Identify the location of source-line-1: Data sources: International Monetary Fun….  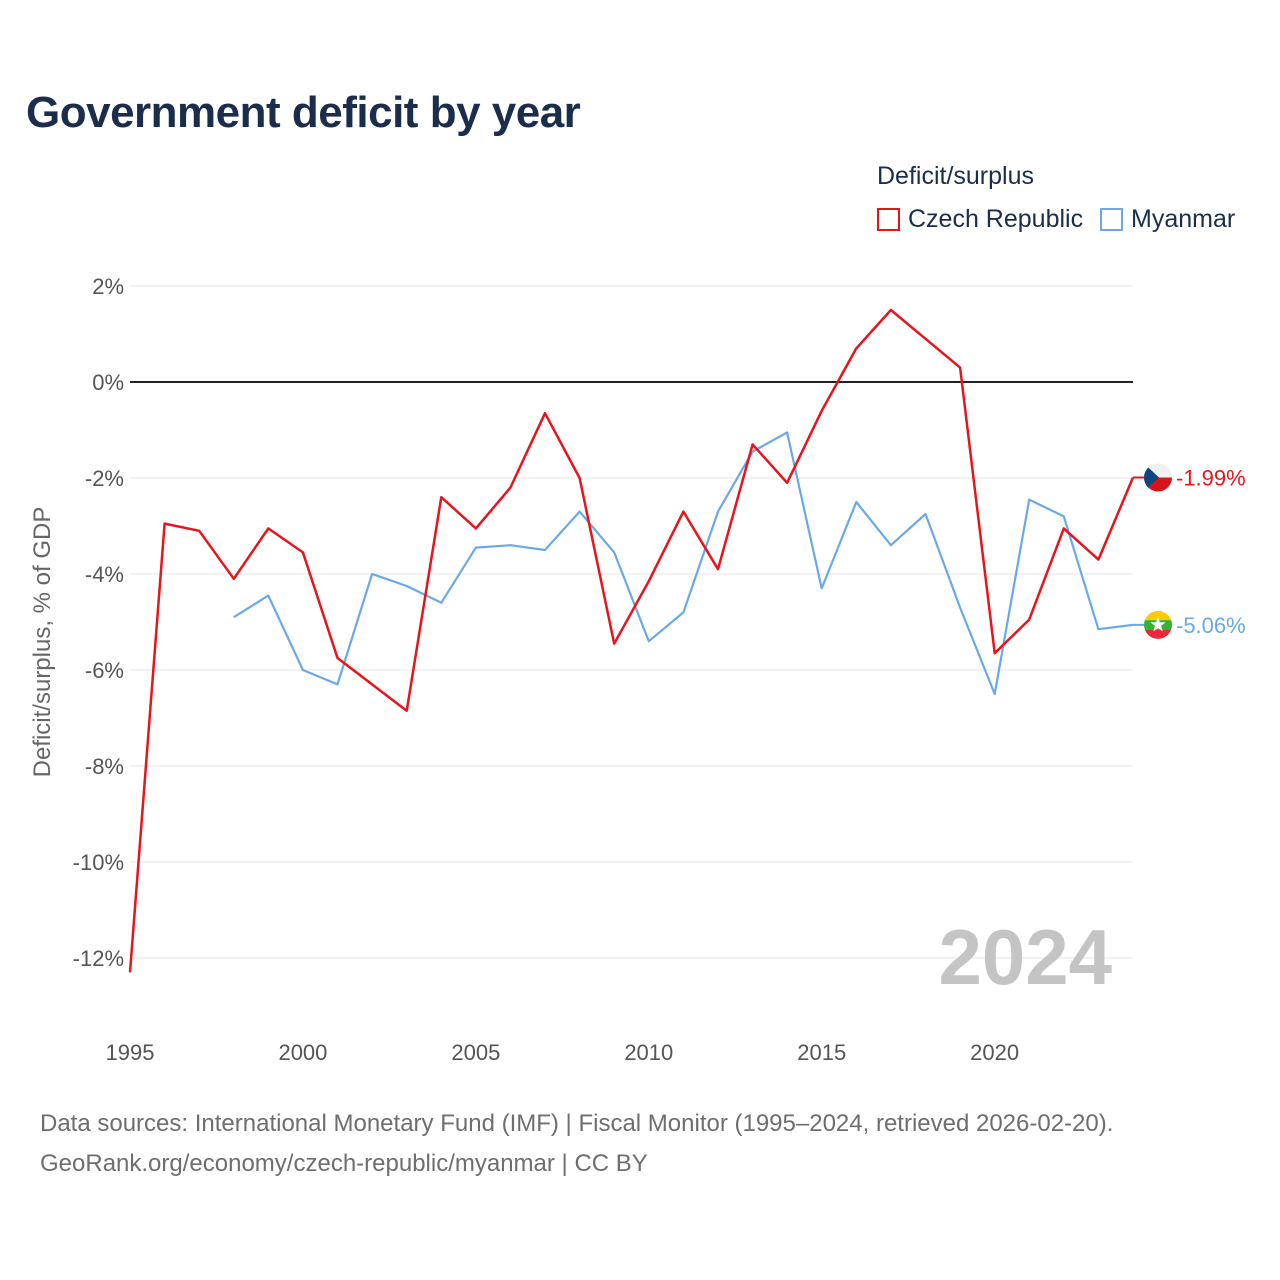
(577, 1123).